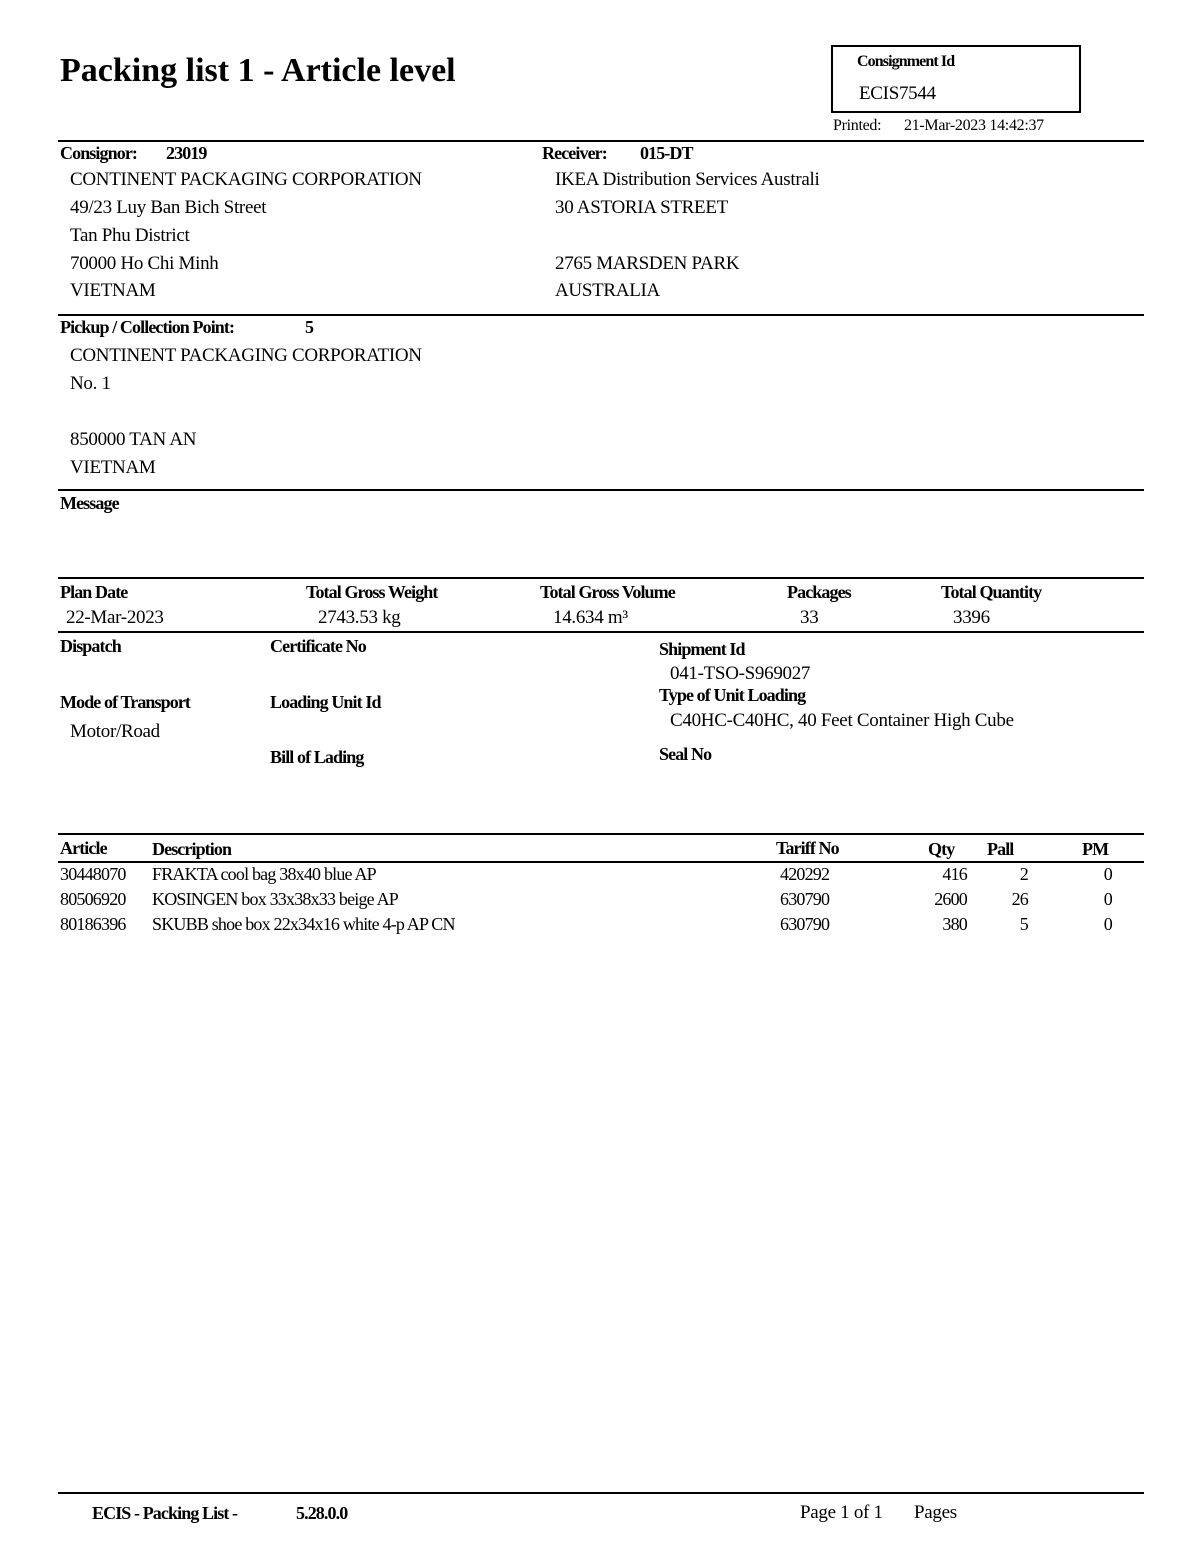  Describe the element at coordinates (974, 125) in the screenshot. I see `printed-value: 21-Mar-2023 14:42:37` at that location.